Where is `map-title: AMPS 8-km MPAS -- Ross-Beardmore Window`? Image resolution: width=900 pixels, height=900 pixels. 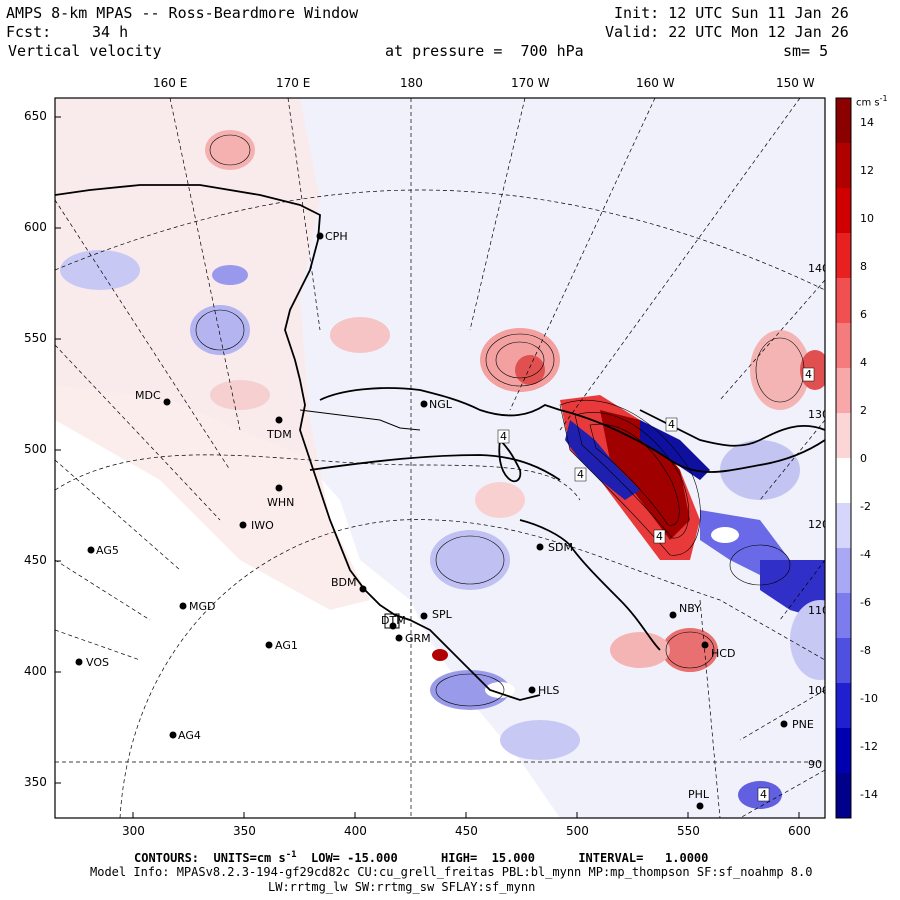
map-title: AMPS 8-km MPAS -- Ross-Beardmore Window is located at coordinates (182, 13).